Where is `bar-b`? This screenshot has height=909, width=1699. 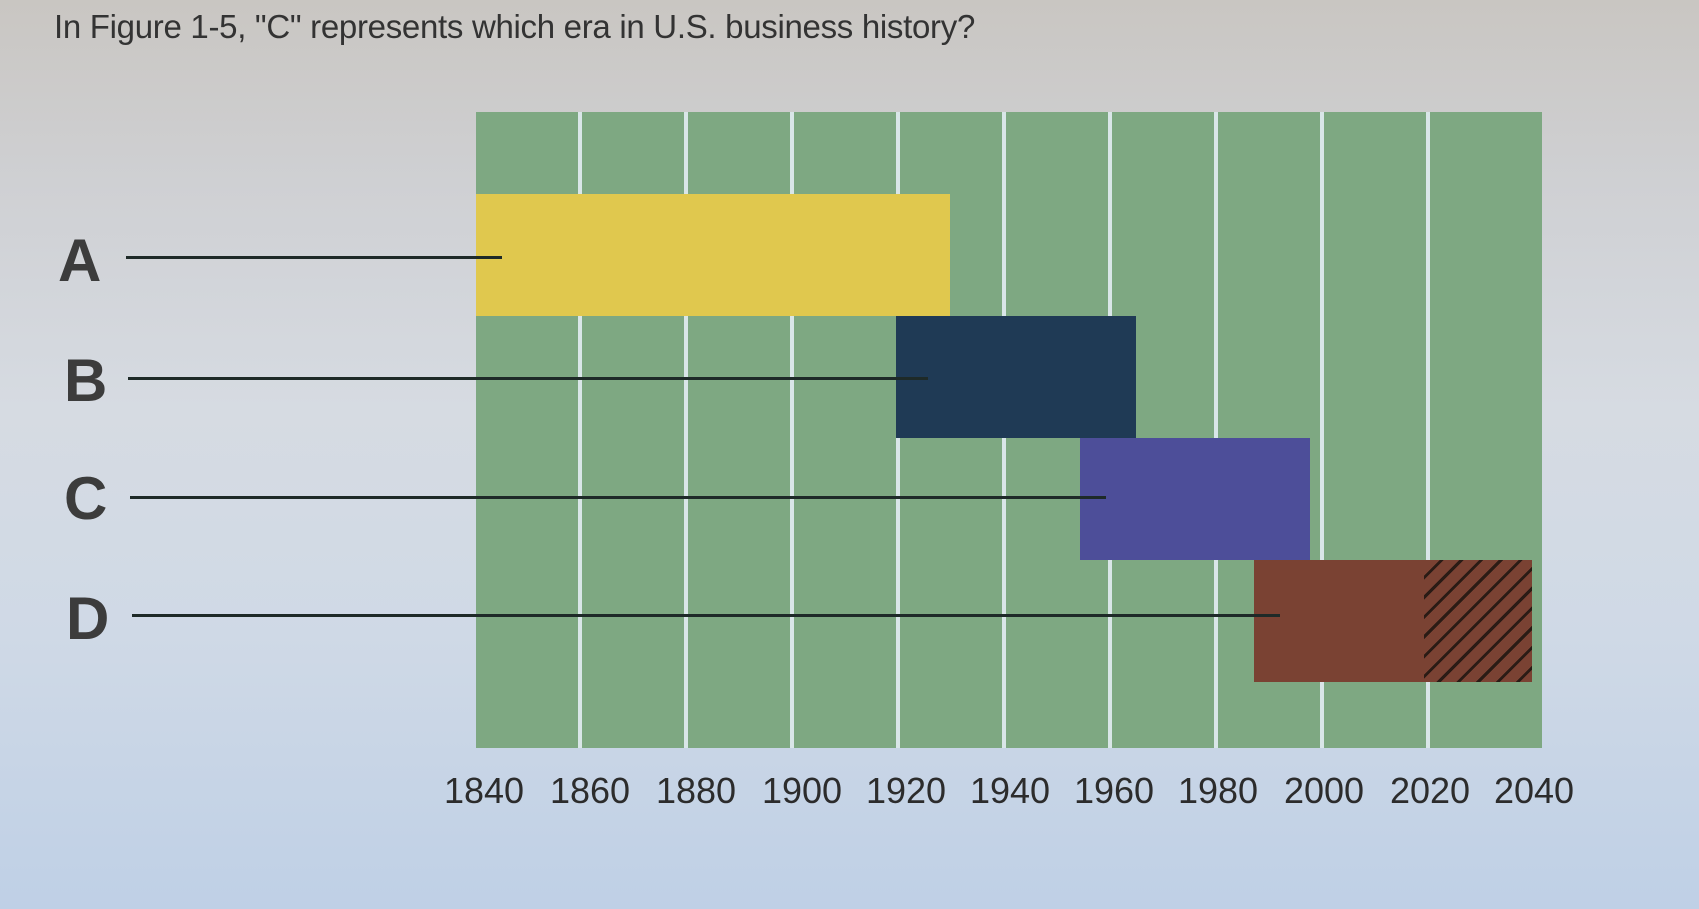
bar-b is located at coordinates (1016, 377).